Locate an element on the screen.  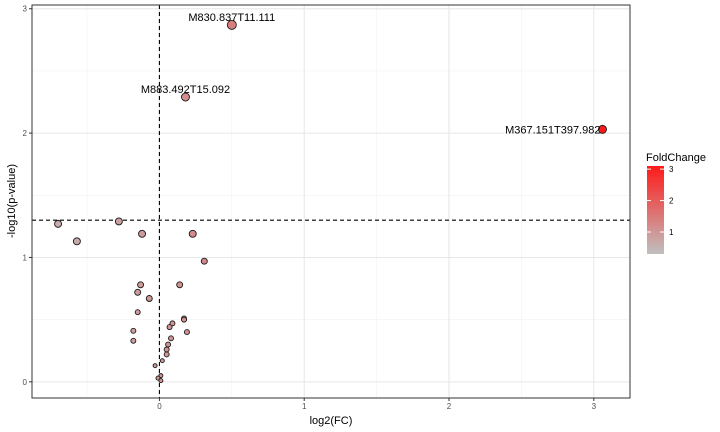
legend: FoldChange 1 2 3 is located at coordinates (676, 203).